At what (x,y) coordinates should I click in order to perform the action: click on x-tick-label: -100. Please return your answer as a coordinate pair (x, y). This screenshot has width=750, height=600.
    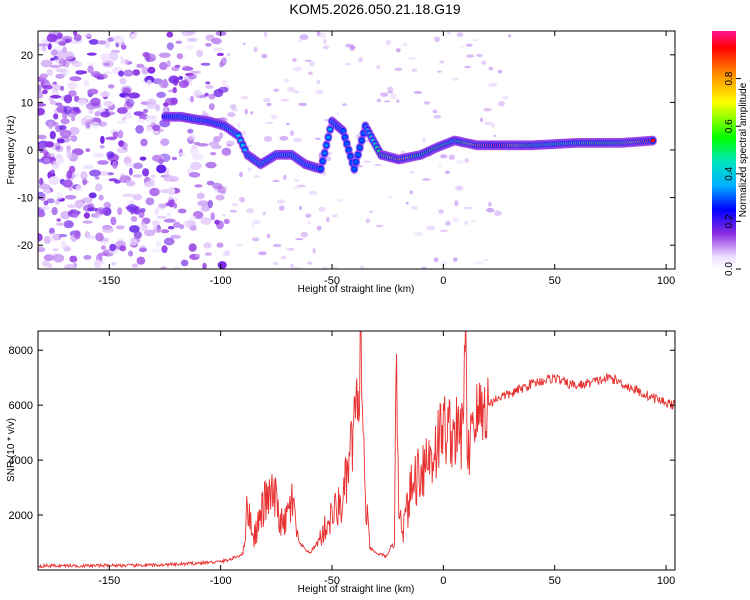
    Looking at the image, I should click on (221, 281).